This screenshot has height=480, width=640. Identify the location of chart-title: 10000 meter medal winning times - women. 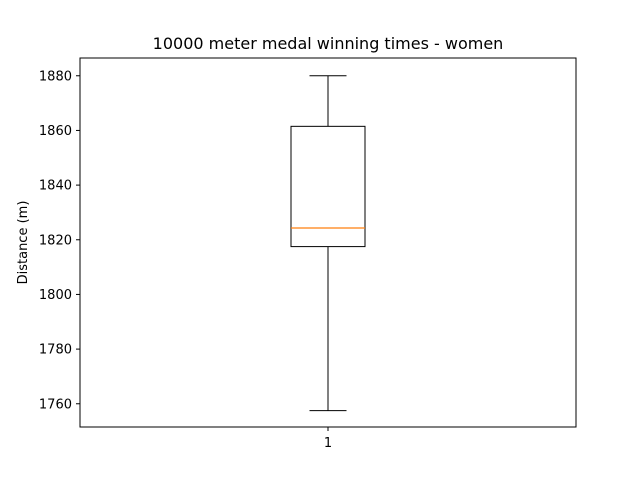
(328, 43).